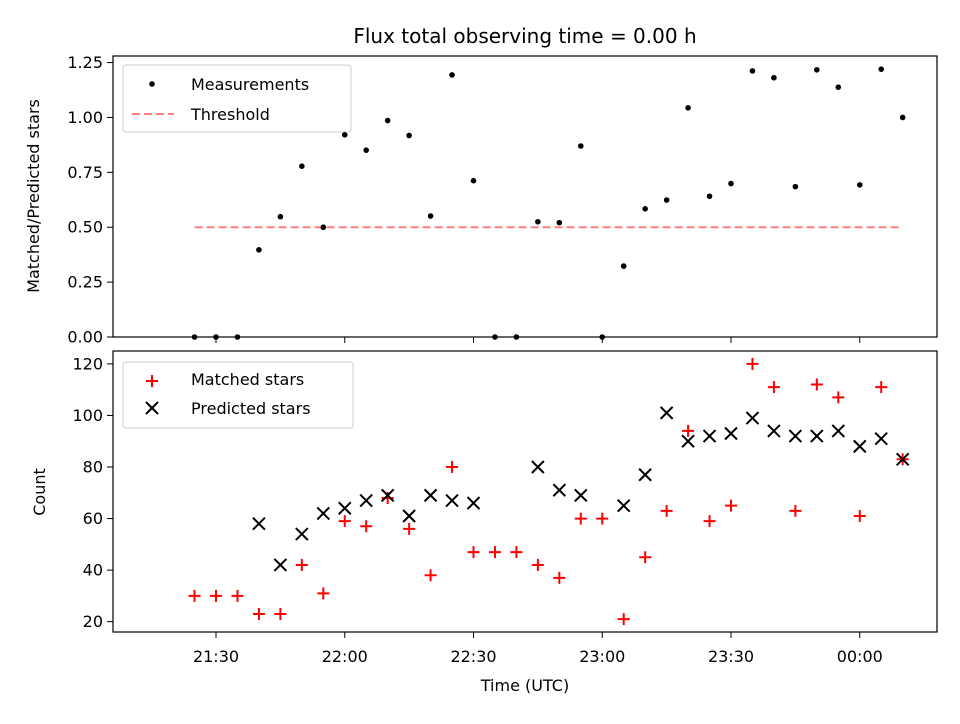 This screenshot has height=724, width=960. What do you see at coordinates (251, 408) in the screenshot?
I see `legend-predicted-label: Predicted stars` at bounding box center [251, 408].